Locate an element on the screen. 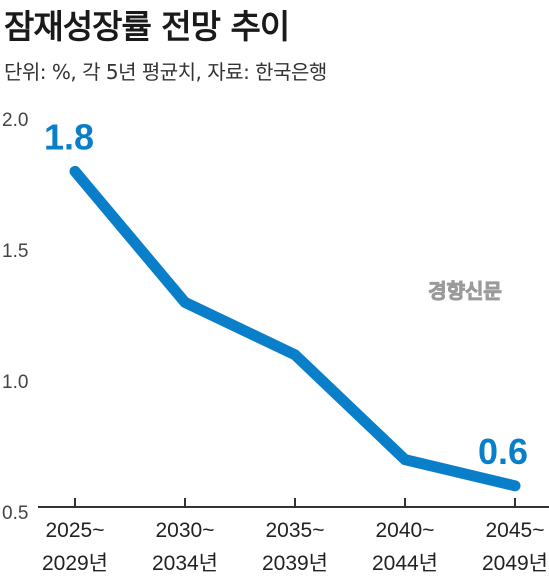 Image resolution: width=549 pixels, height=582 pixels. x-tick-label: 2040~ is located at coordinates (405, 530).